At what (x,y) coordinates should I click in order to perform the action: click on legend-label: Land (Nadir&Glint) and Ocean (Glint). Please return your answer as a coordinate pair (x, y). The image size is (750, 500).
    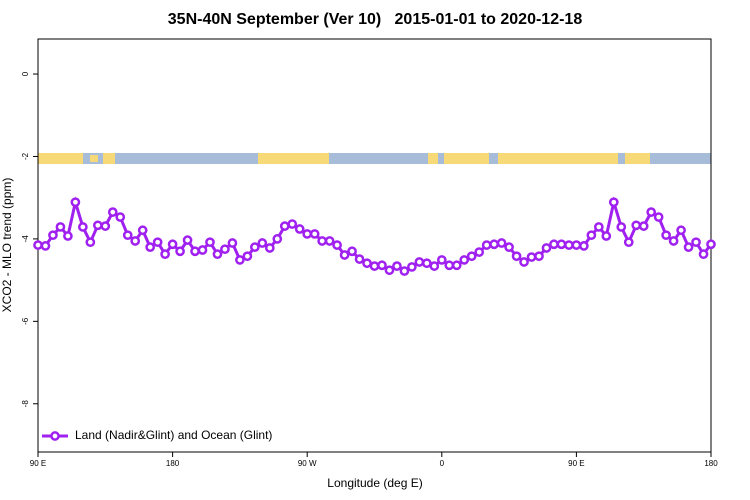
    Looking at the image, I should click on (173, 435).